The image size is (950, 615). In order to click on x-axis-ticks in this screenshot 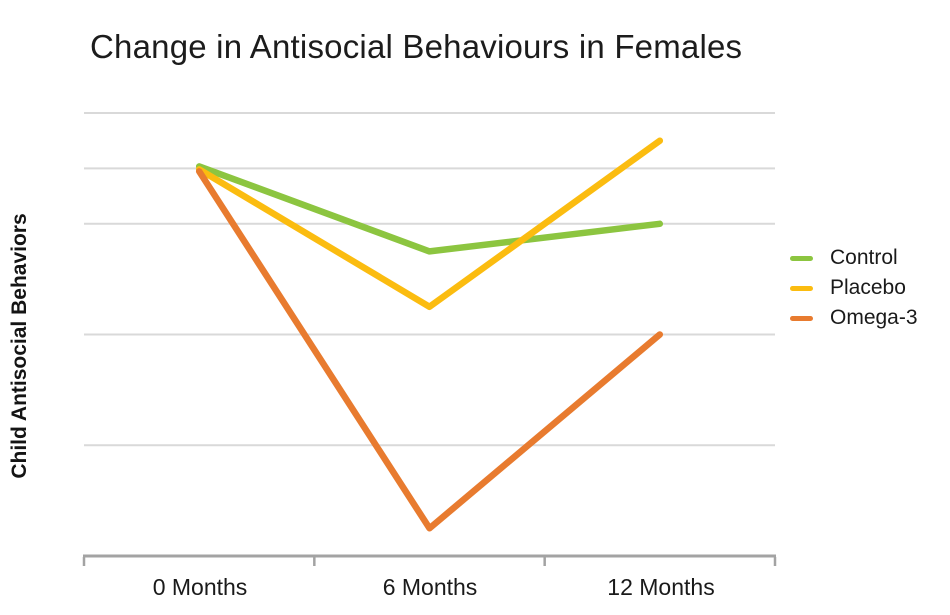, I will do `click(429, 561)`.